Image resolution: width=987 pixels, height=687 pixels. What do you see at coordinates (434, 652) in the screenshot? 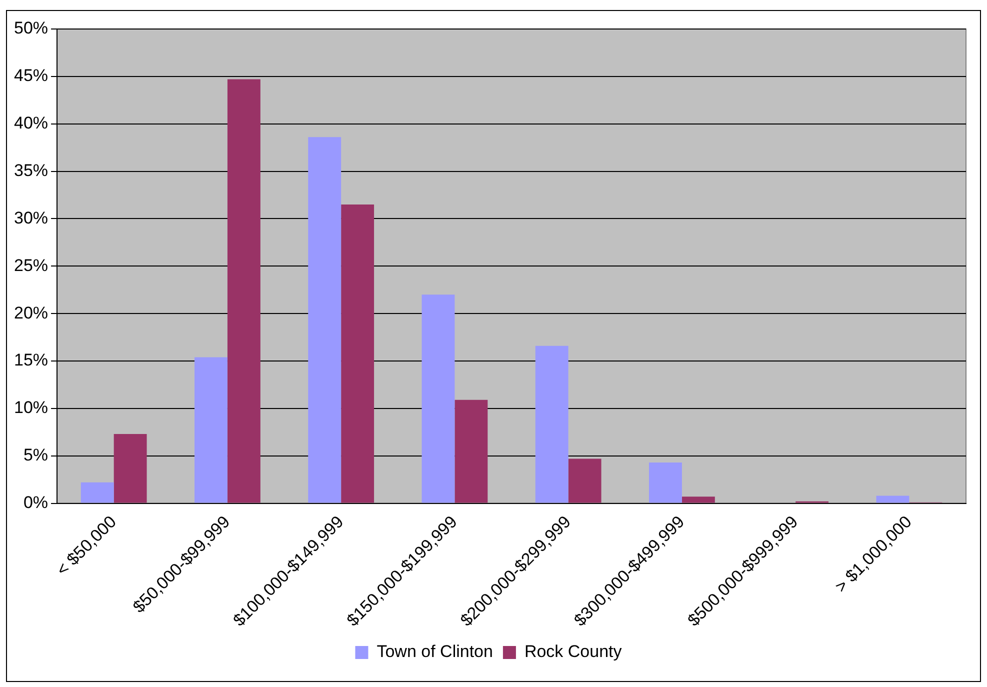
I see `legend-label: Town of Clinton` at bounding box center [434, 652].